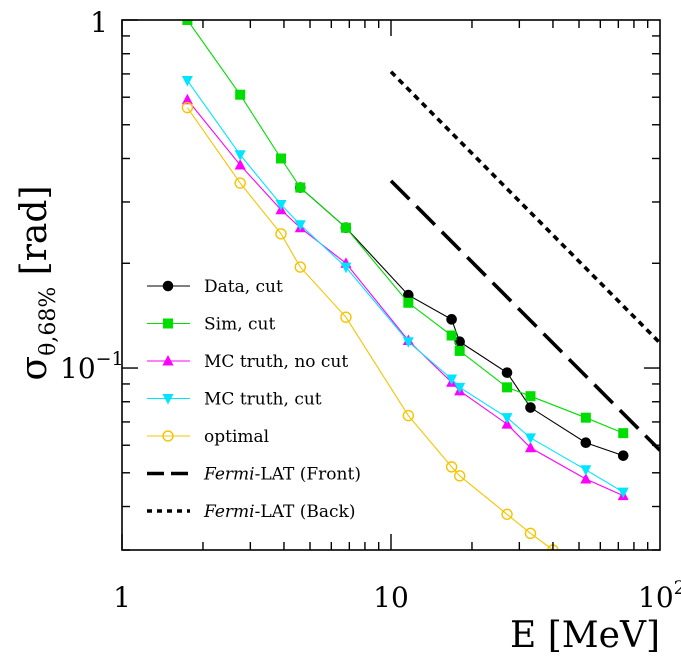  I want to click on legend-entry-fermi-lat-back: Fermi-LAT (Back), so click(251, 512).